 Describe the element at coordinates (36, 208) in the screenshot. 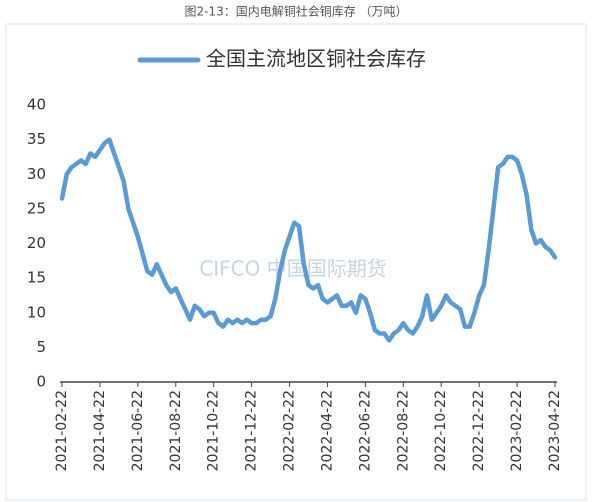

I see `y-tick-label: 25` at that location.